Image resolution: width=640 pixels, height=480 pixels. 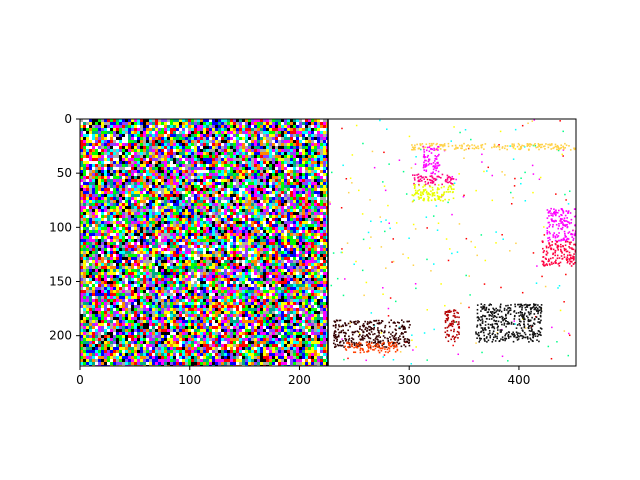 I want to click on x-tick-label: 100, so click(x=189, y=380).